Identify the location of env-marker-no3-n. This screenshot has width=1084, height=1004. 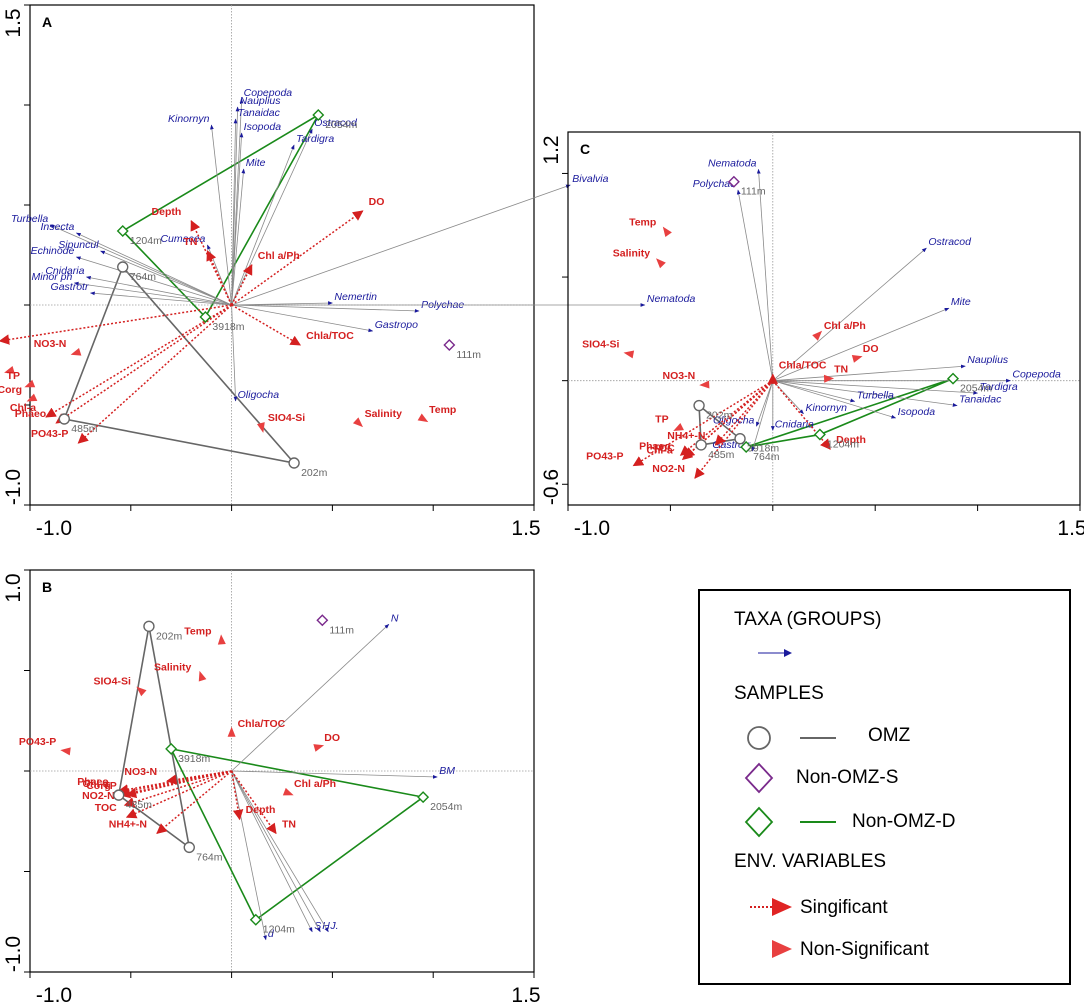
(704, 384).